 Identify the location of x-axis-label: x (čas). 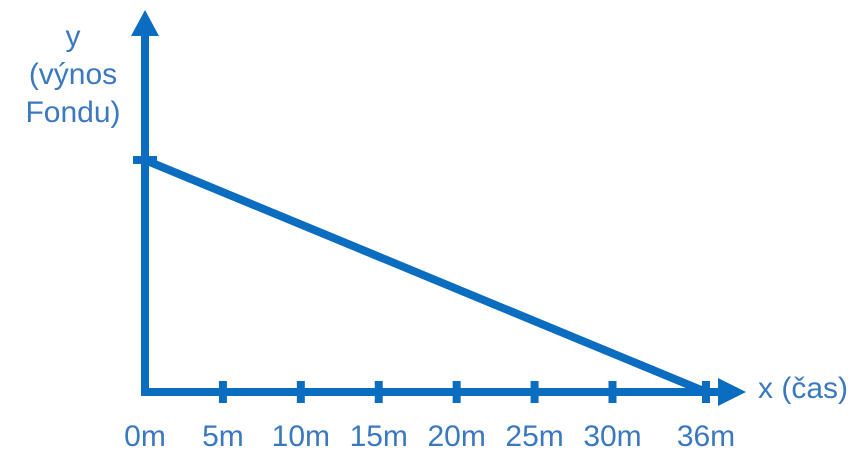
(803, 388).